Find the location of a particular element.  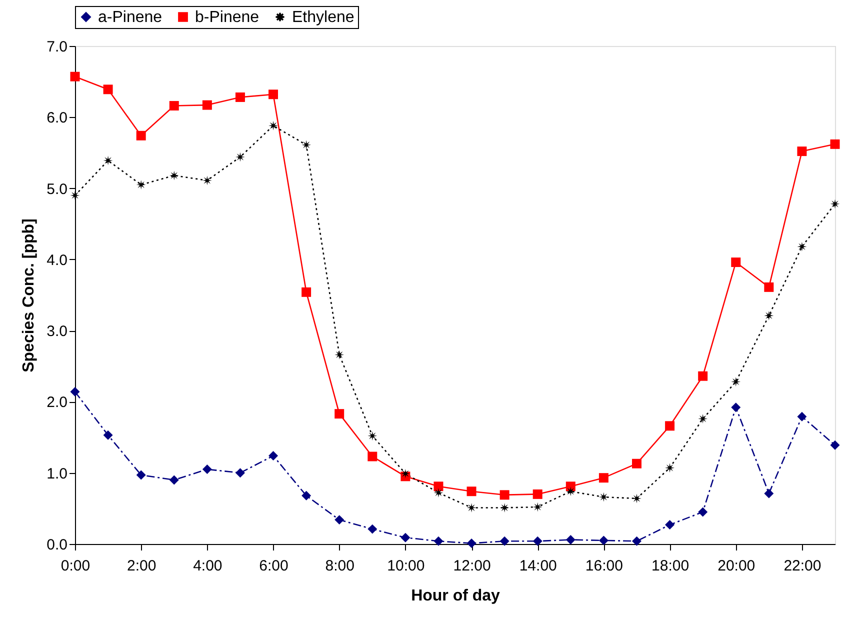

legend-label: b-Pinene is located at coordinates (227, 17).